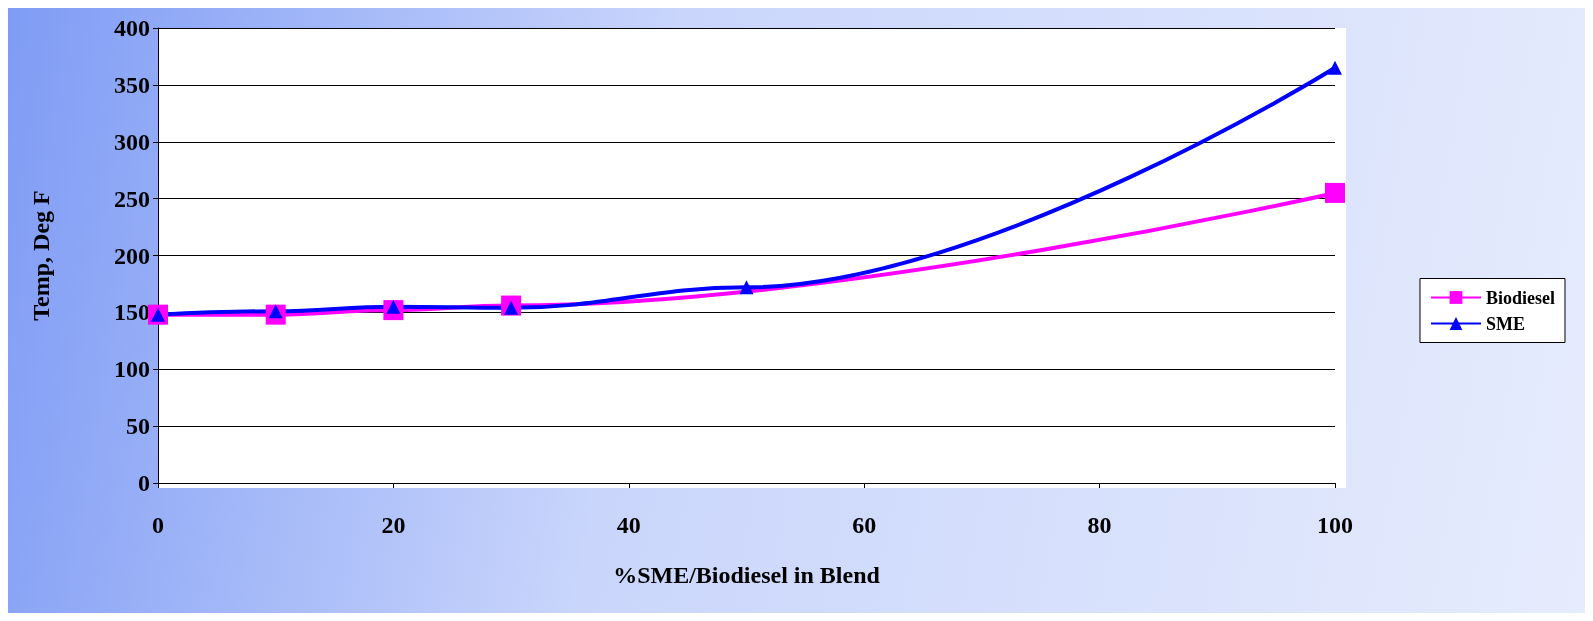 Image resolution: width=1593 pixels, height=621 pixels. What do you see at coordinates (1506, 323) in the screenshot?
I see `legend-label: SME` at bounding box center [1506, 323].